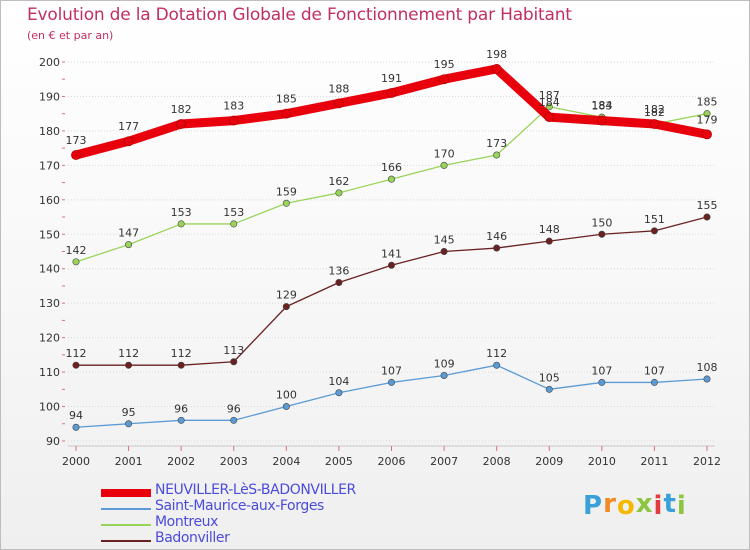 This screenshot has height=550, width=750. Describe the element at coordinates (338, 88) in the screenshot. I see `data-label-neuviller: 188` at that location.